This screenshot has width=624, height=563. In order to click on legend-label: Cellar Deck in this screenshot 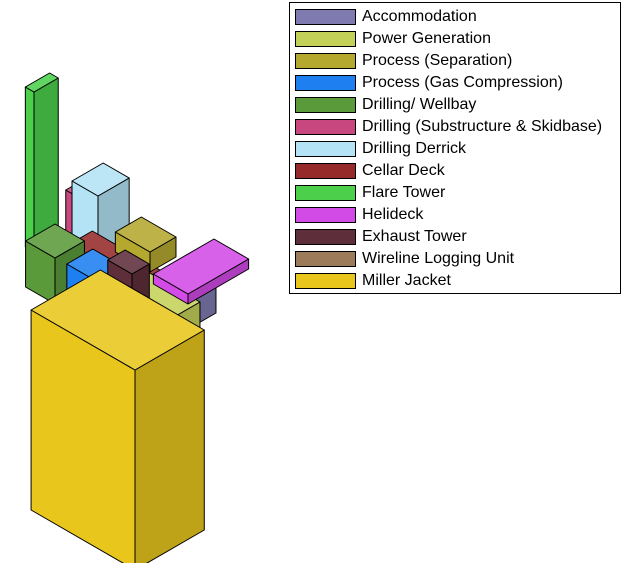, I will do `click(403, 170)`.